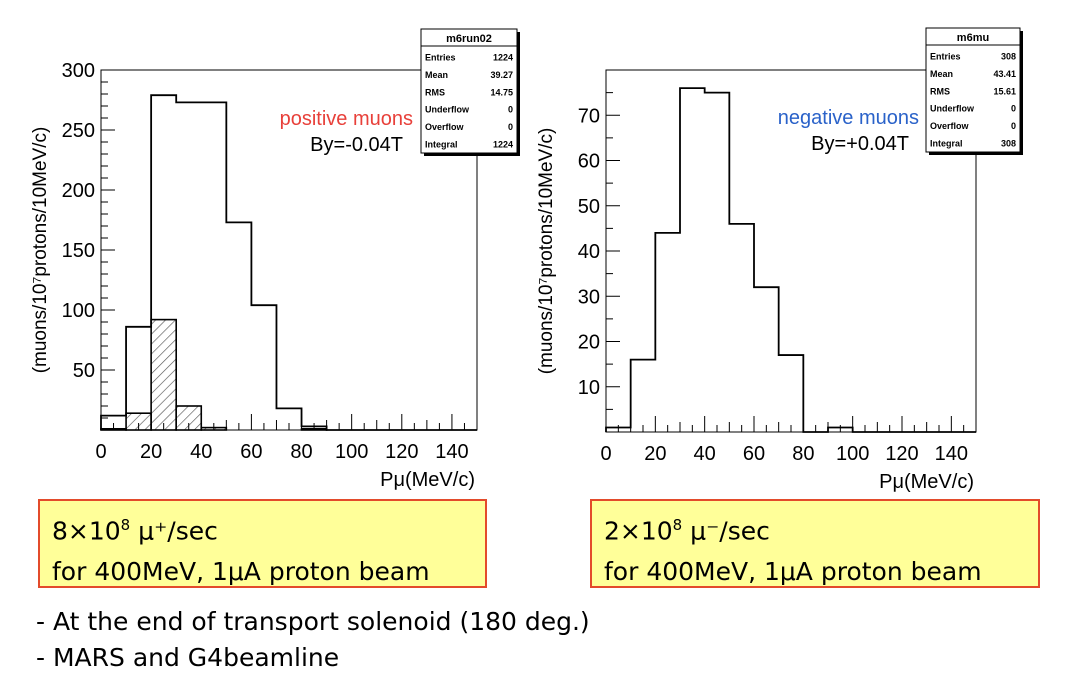 The image size is (1074, 688). I want to click on annotation-title: positive muons, so click(346, 119).